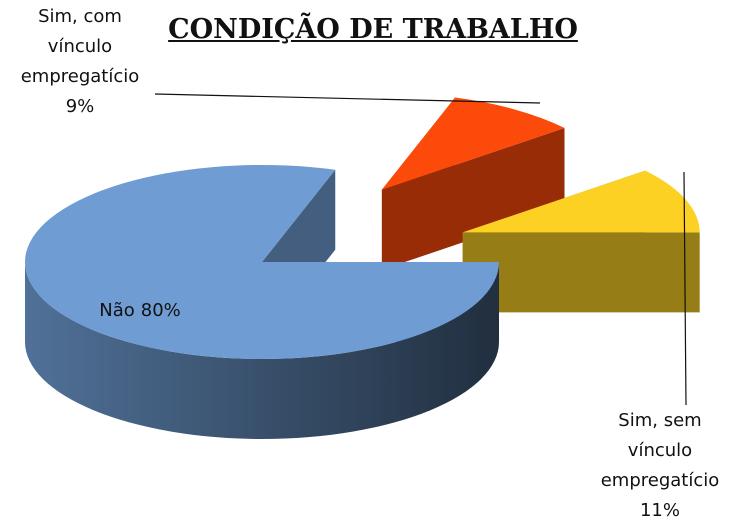  Describe the element at coordinates (80, 106) in the screenshot. I see `value-label: 9%` at that location.